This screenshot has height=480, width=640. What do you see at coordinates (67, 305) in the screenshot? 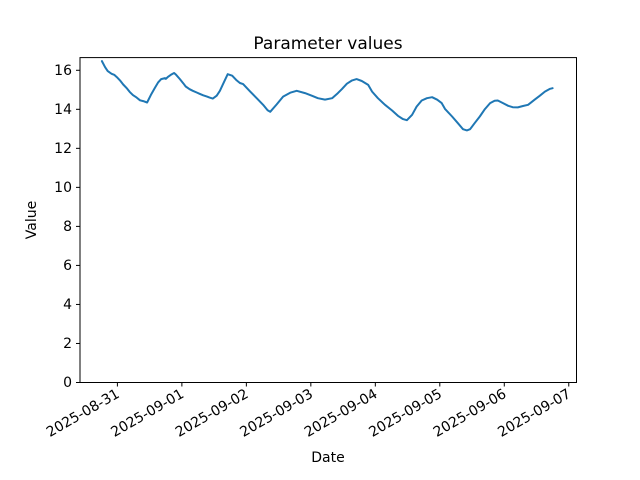
I see `y-tick-label: 4` at bounding box center [67, 305].